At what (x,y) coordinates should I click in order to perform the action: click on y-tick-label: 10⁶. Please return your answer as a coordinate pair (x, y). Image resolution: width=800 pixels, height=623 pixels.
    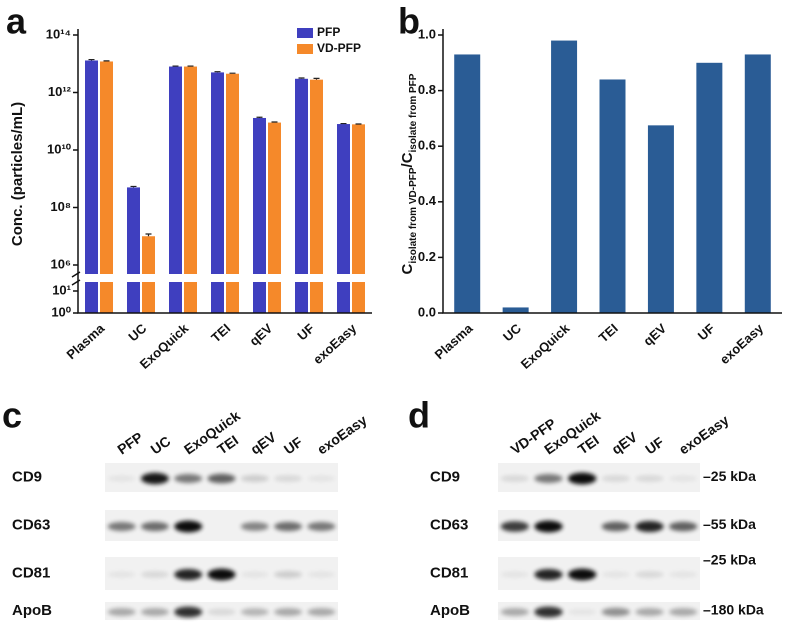
    Looking at the image, I should click on (61, 263).